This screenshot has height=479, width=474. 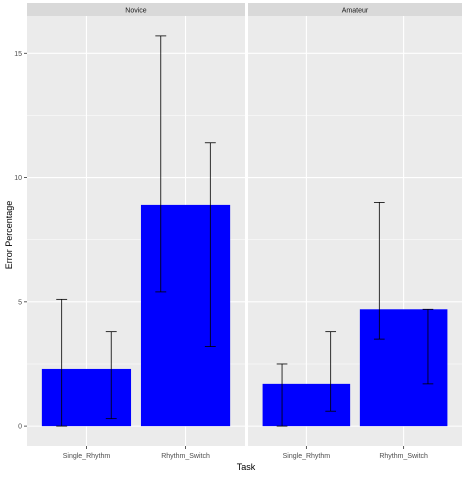 What do you see at coordinates (9, 235) in the screenshot?
I see `y-axis-title: Error Percentage` at bounding box center [9, 235].